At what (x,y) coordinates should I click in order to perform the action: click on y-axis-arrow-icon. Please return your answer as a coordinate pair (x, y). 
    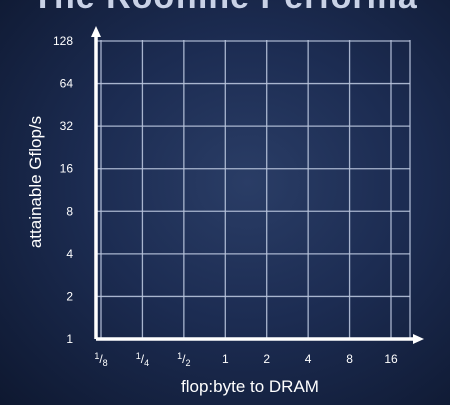
    Looking at the image, I should click on (96, 31).